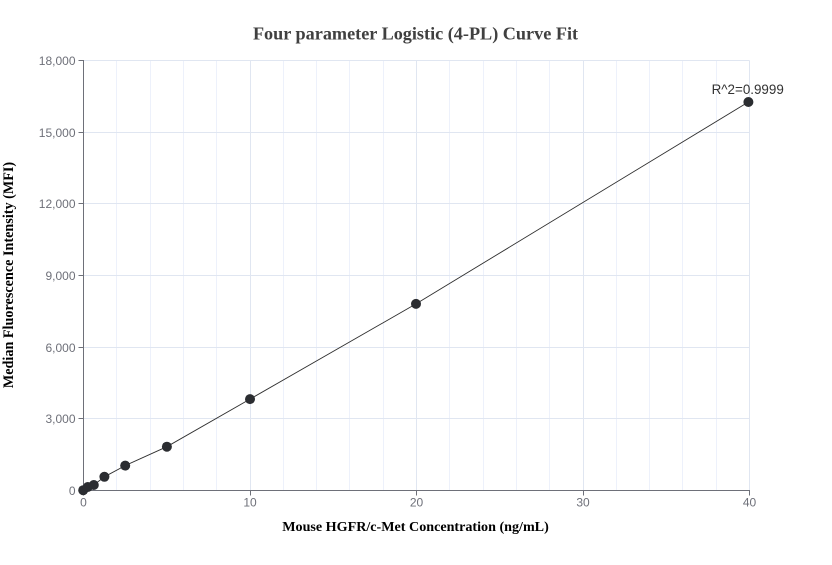 This screenshot has height=565, width=832. What do you see at coordinates (415, 527) in the screenshot?
I see `svg-text:Mouse HGFR/c-Met Concentration: Mouse HGFR/c-Met Concentration (ng/mL)` at bounding box center [415, 527].